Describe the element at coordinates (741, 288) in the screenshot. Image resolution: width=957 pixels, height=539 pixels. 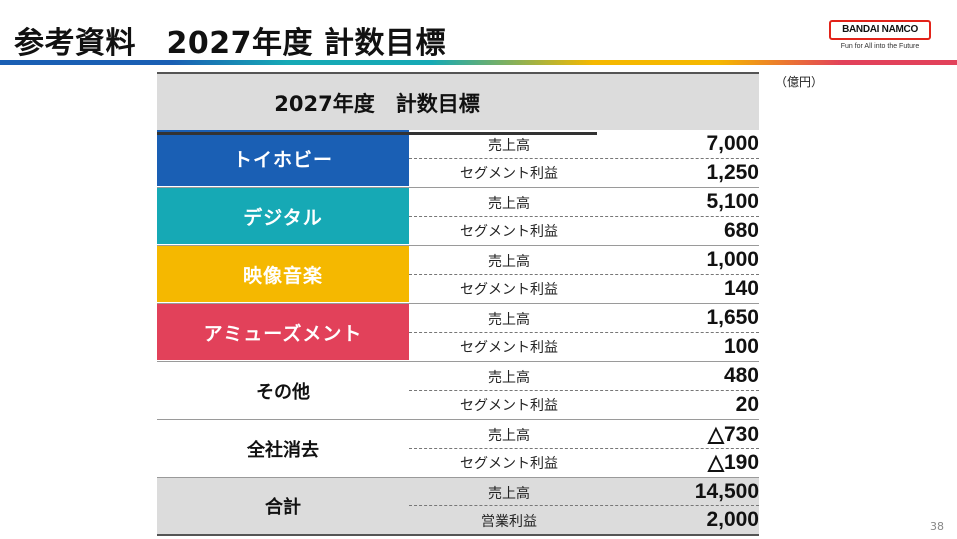
I see `metric-value: 140` at that location.